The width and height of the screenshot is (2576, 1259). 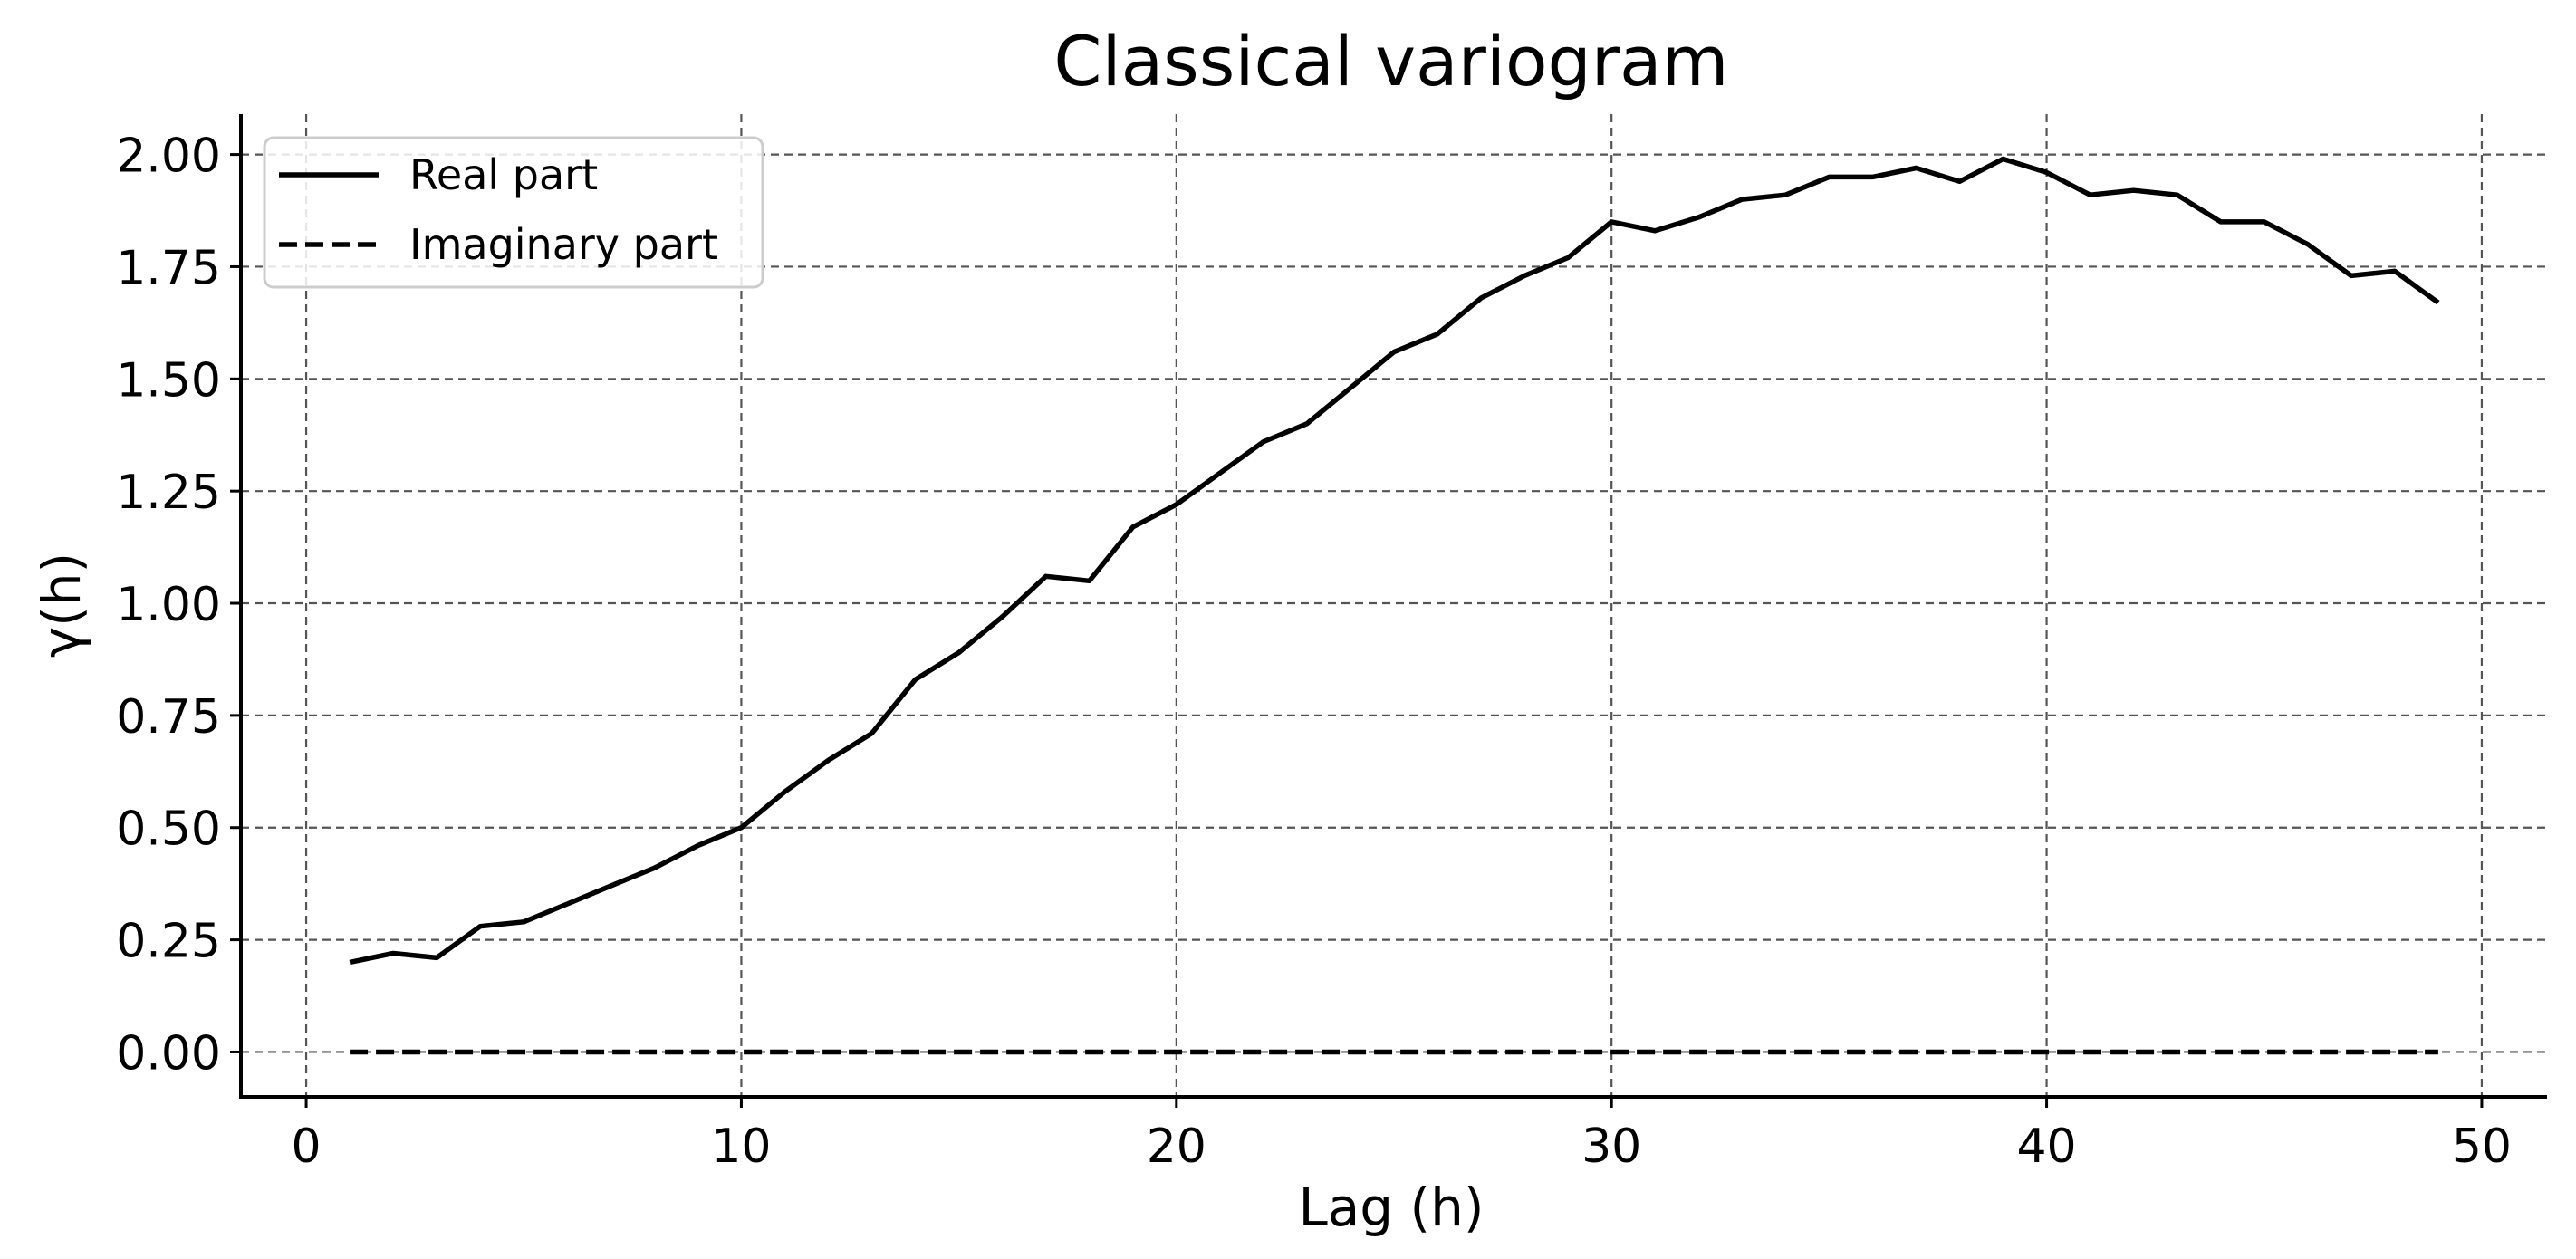 What do you see at coordinates (168, 381) in the screenshot?
I see `y-tick-label: 1.50` at bounding box center [168, 381].